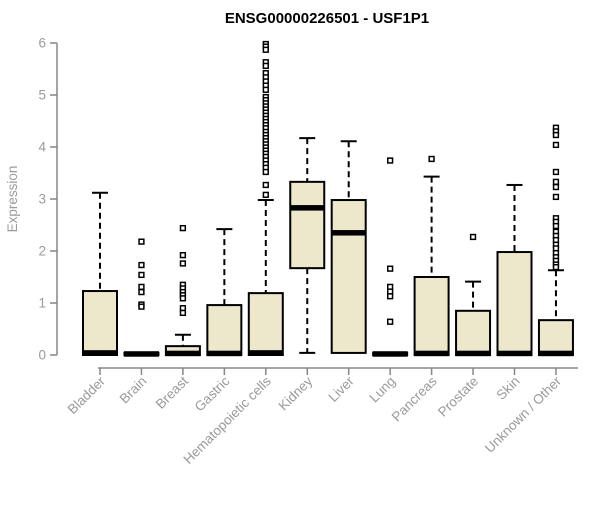 The image size is (600, 505). I want to click on y-tick-label: 3, so click(42, 199).